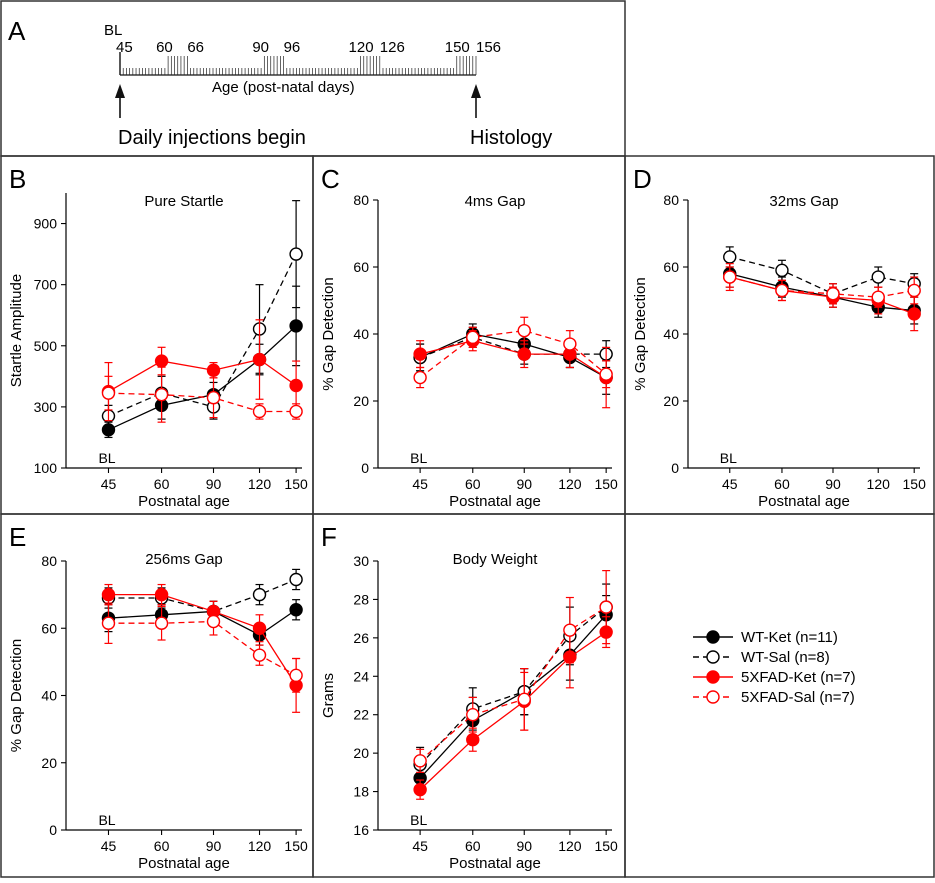 The height and width of the screenshot is (883, 935). Describe the element at coordinates (365, 468) in the screenshot. I see `y-tick-label: 0` at that location.